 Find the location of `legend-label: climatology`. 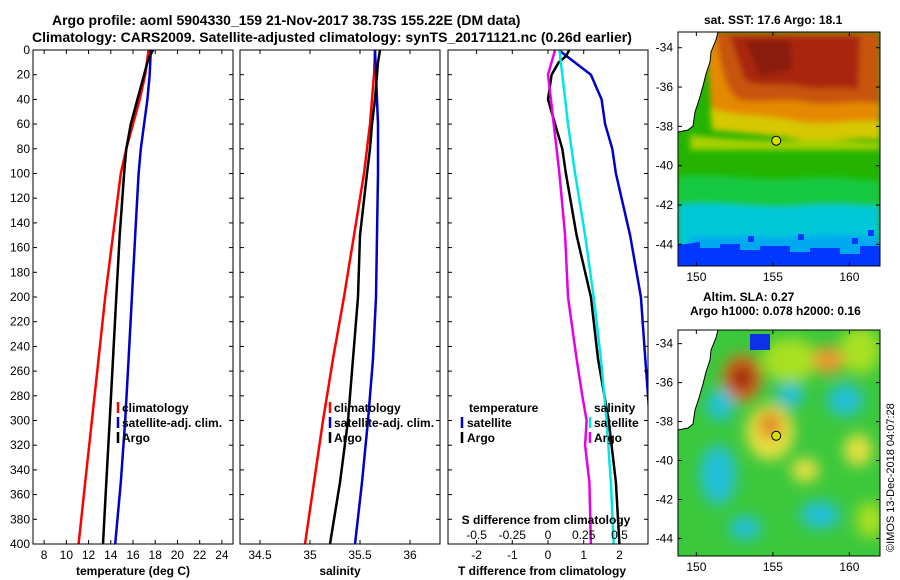

legend-label: climatology is located at coordinates (155, 408).